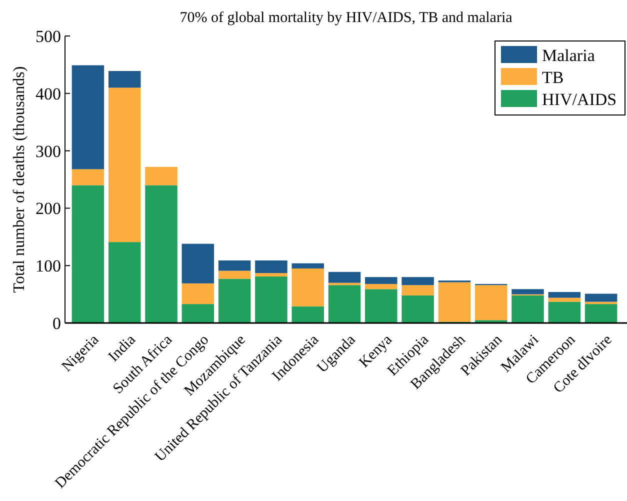 Image resolution: width=627 pixels, height=501 pixels. What do you see at coordinates (48, 36) in the screenshot?
I see `y-tick-label: 500` at bounding box center [48, 36].